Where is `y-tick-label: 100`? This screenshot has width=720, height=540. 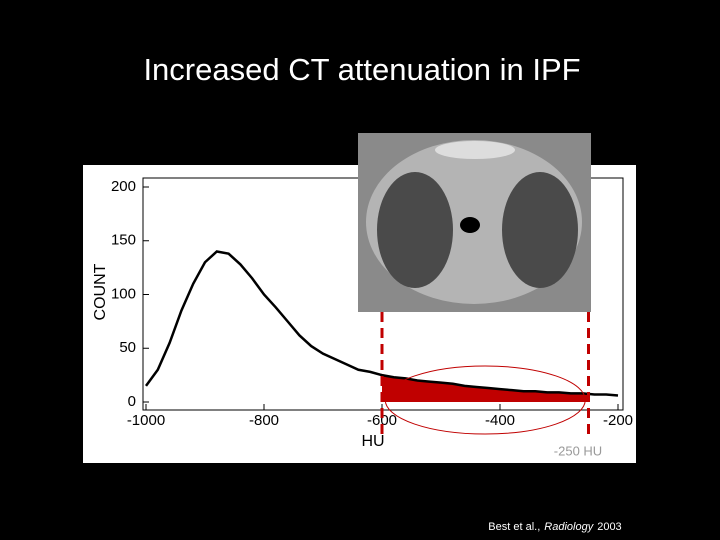
y-tick-label: 100 is located at coordinates (123, 293).